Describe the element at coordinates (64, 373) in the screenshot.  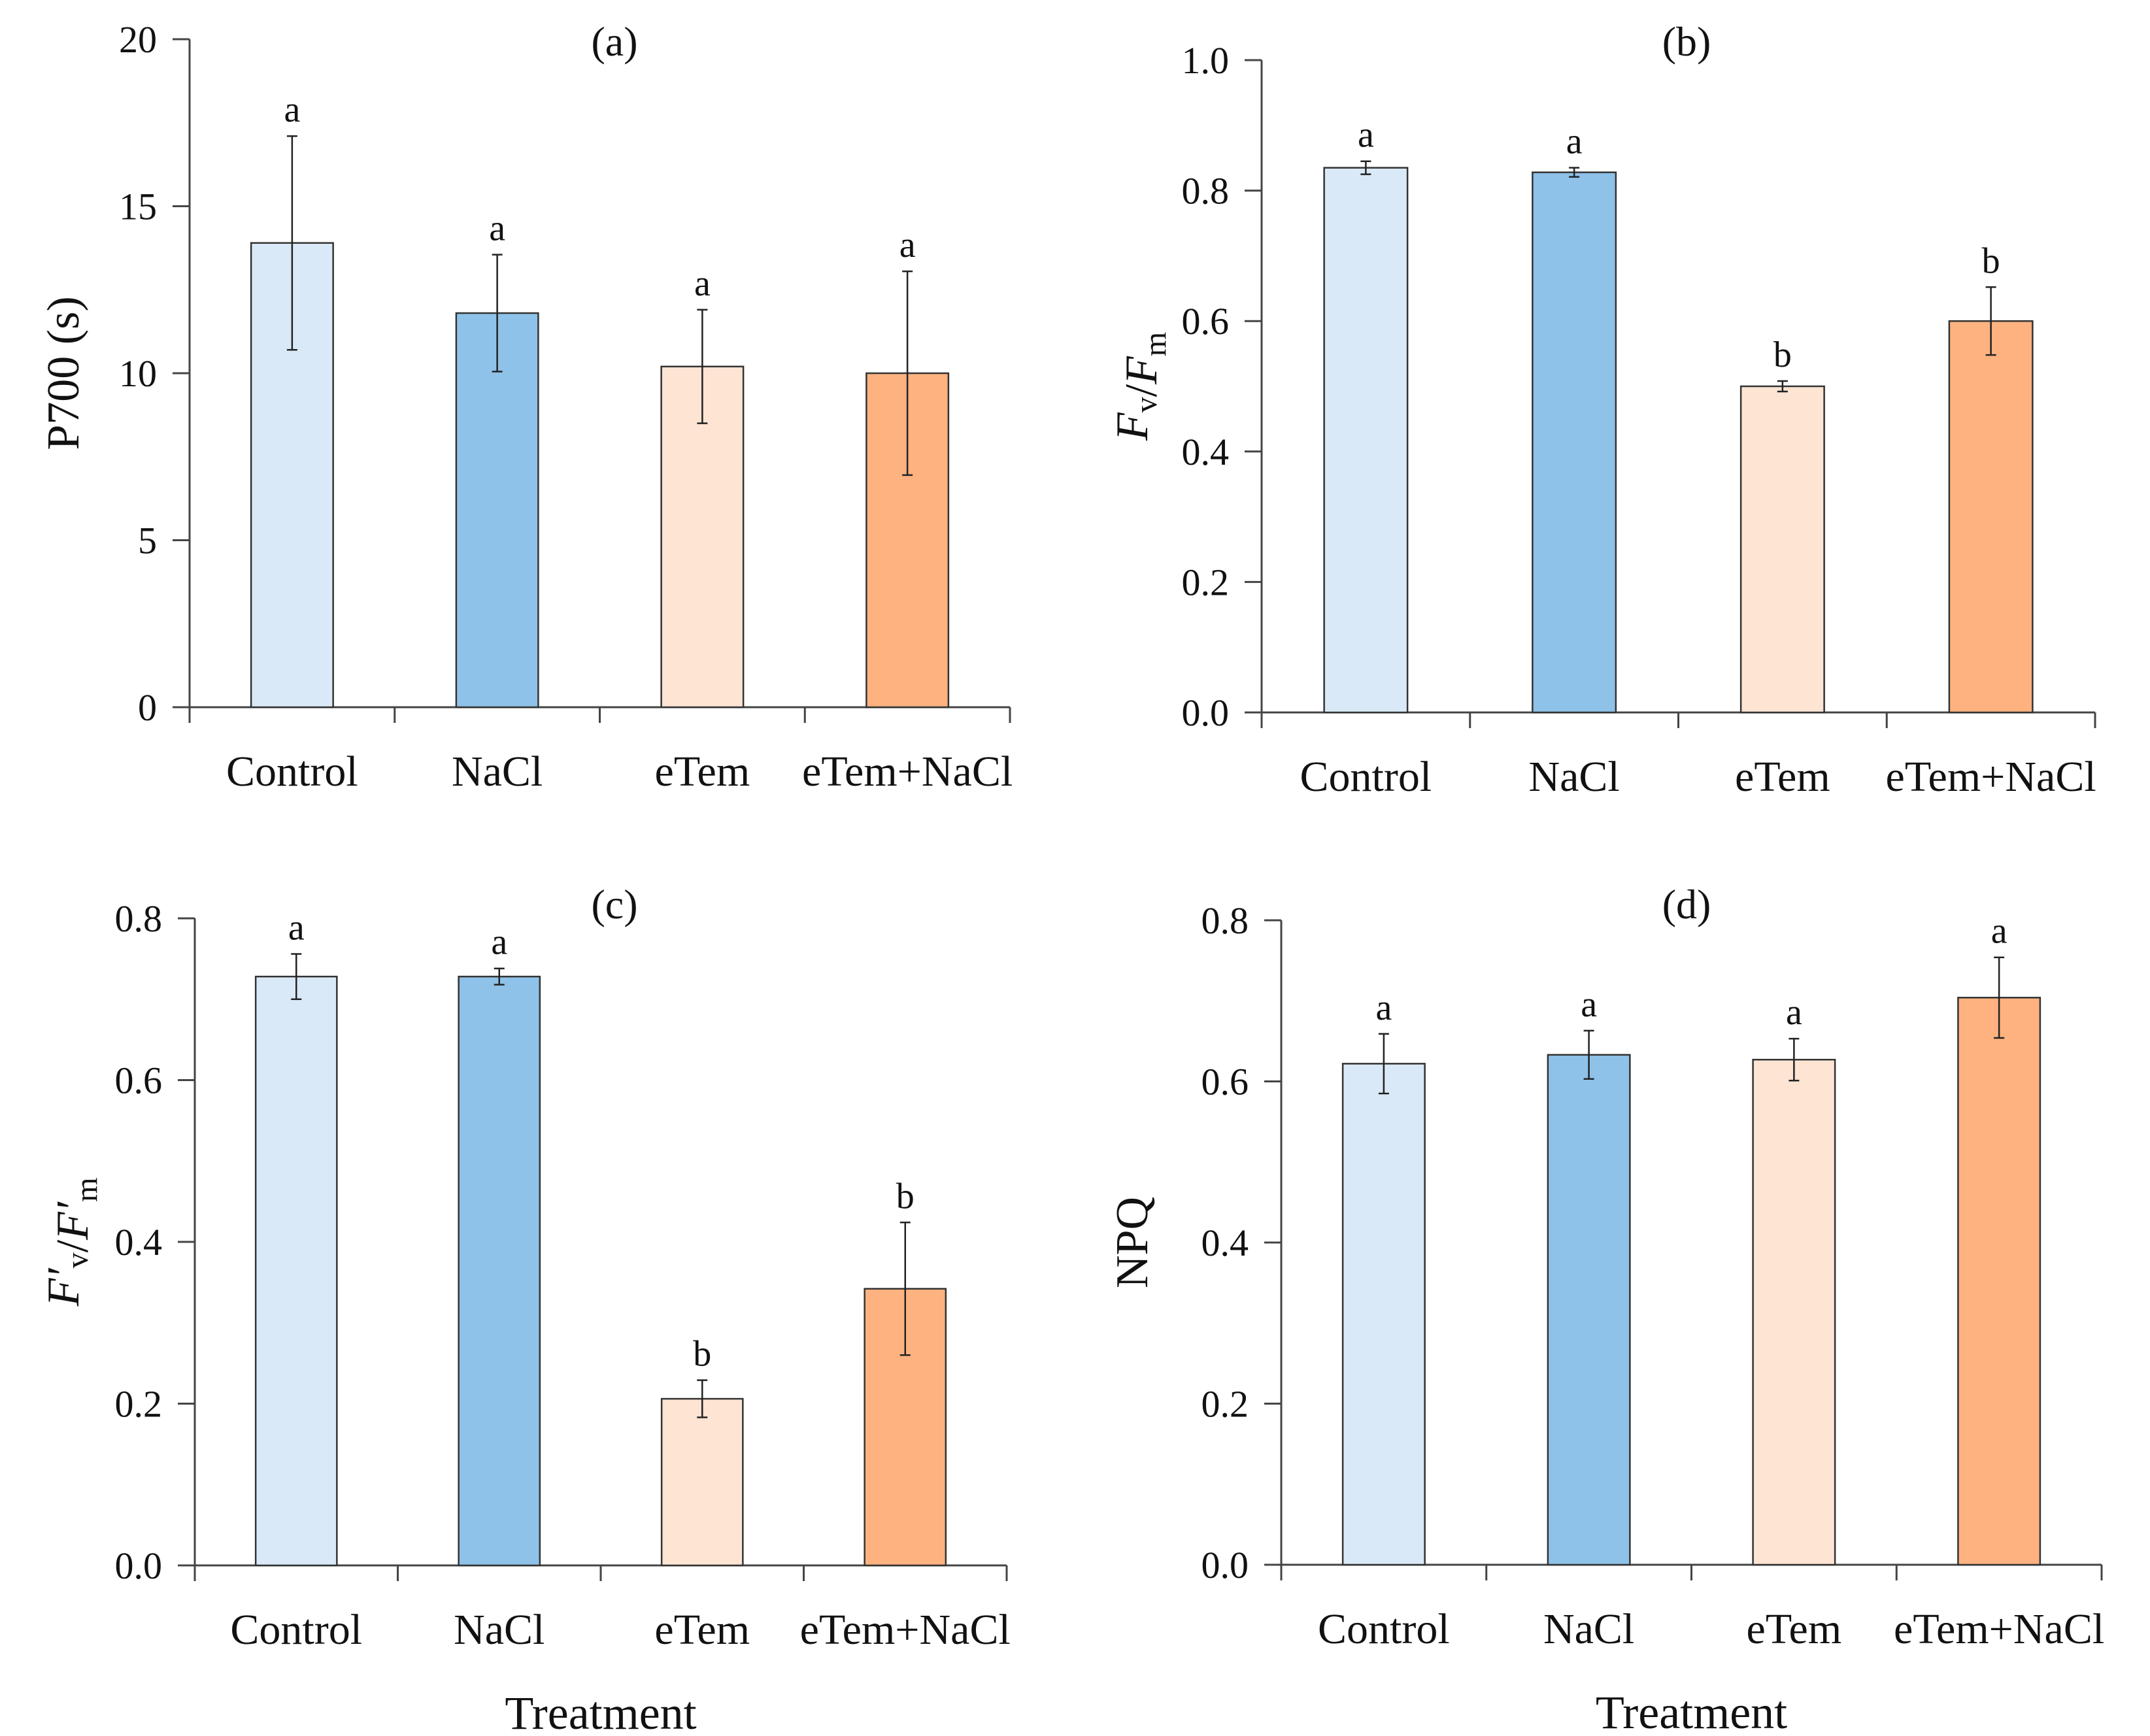
I see `y-axis-label: P700 (s)` at that location.